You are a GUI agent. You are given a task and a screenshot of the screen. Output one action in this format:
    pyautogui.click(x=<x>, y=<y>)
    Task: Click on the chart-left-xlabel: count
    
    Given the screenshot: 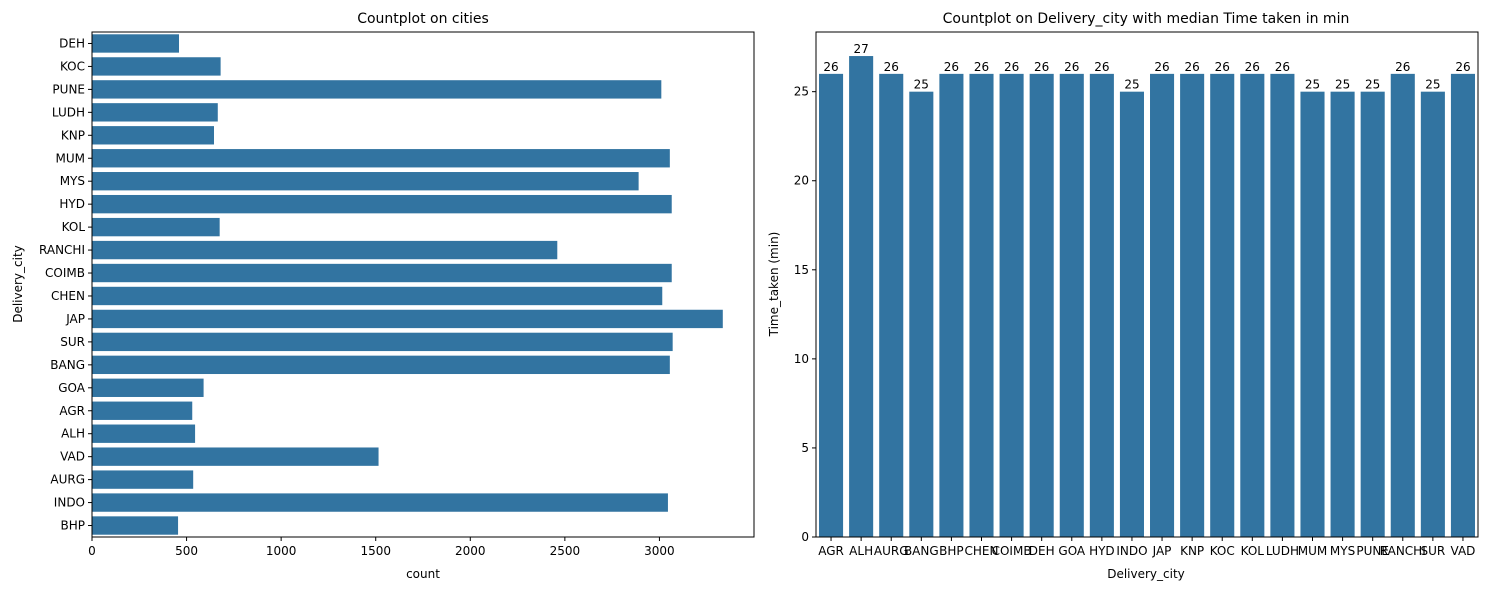 What is the action you would take?
    pyautogui.click(x=423, y=574)
    